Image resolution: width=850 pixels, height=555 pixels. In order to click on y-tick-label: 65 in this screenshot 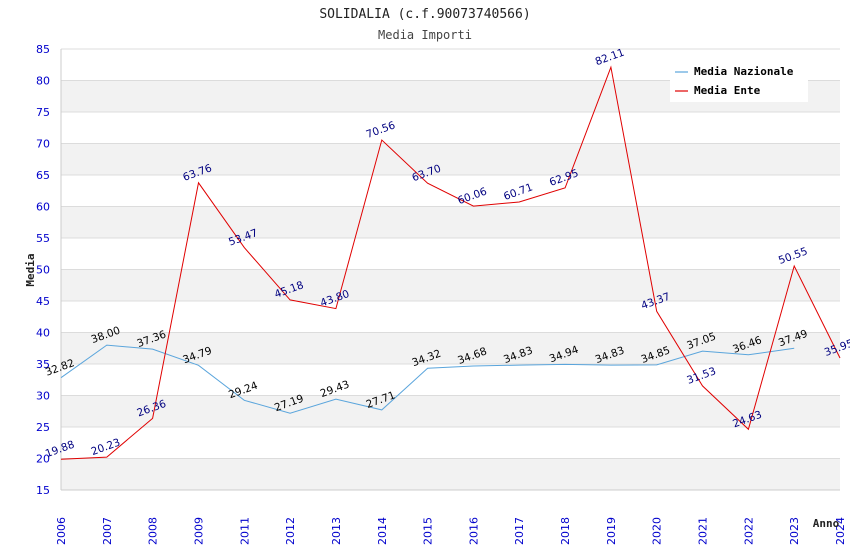, I will do `click(43, 175)`.